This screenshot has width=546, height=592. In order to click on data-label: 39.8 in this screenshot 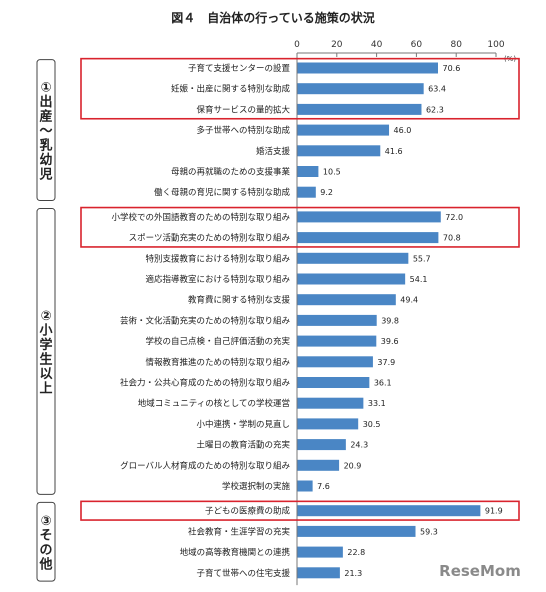, I will do `click(390, 320)`.